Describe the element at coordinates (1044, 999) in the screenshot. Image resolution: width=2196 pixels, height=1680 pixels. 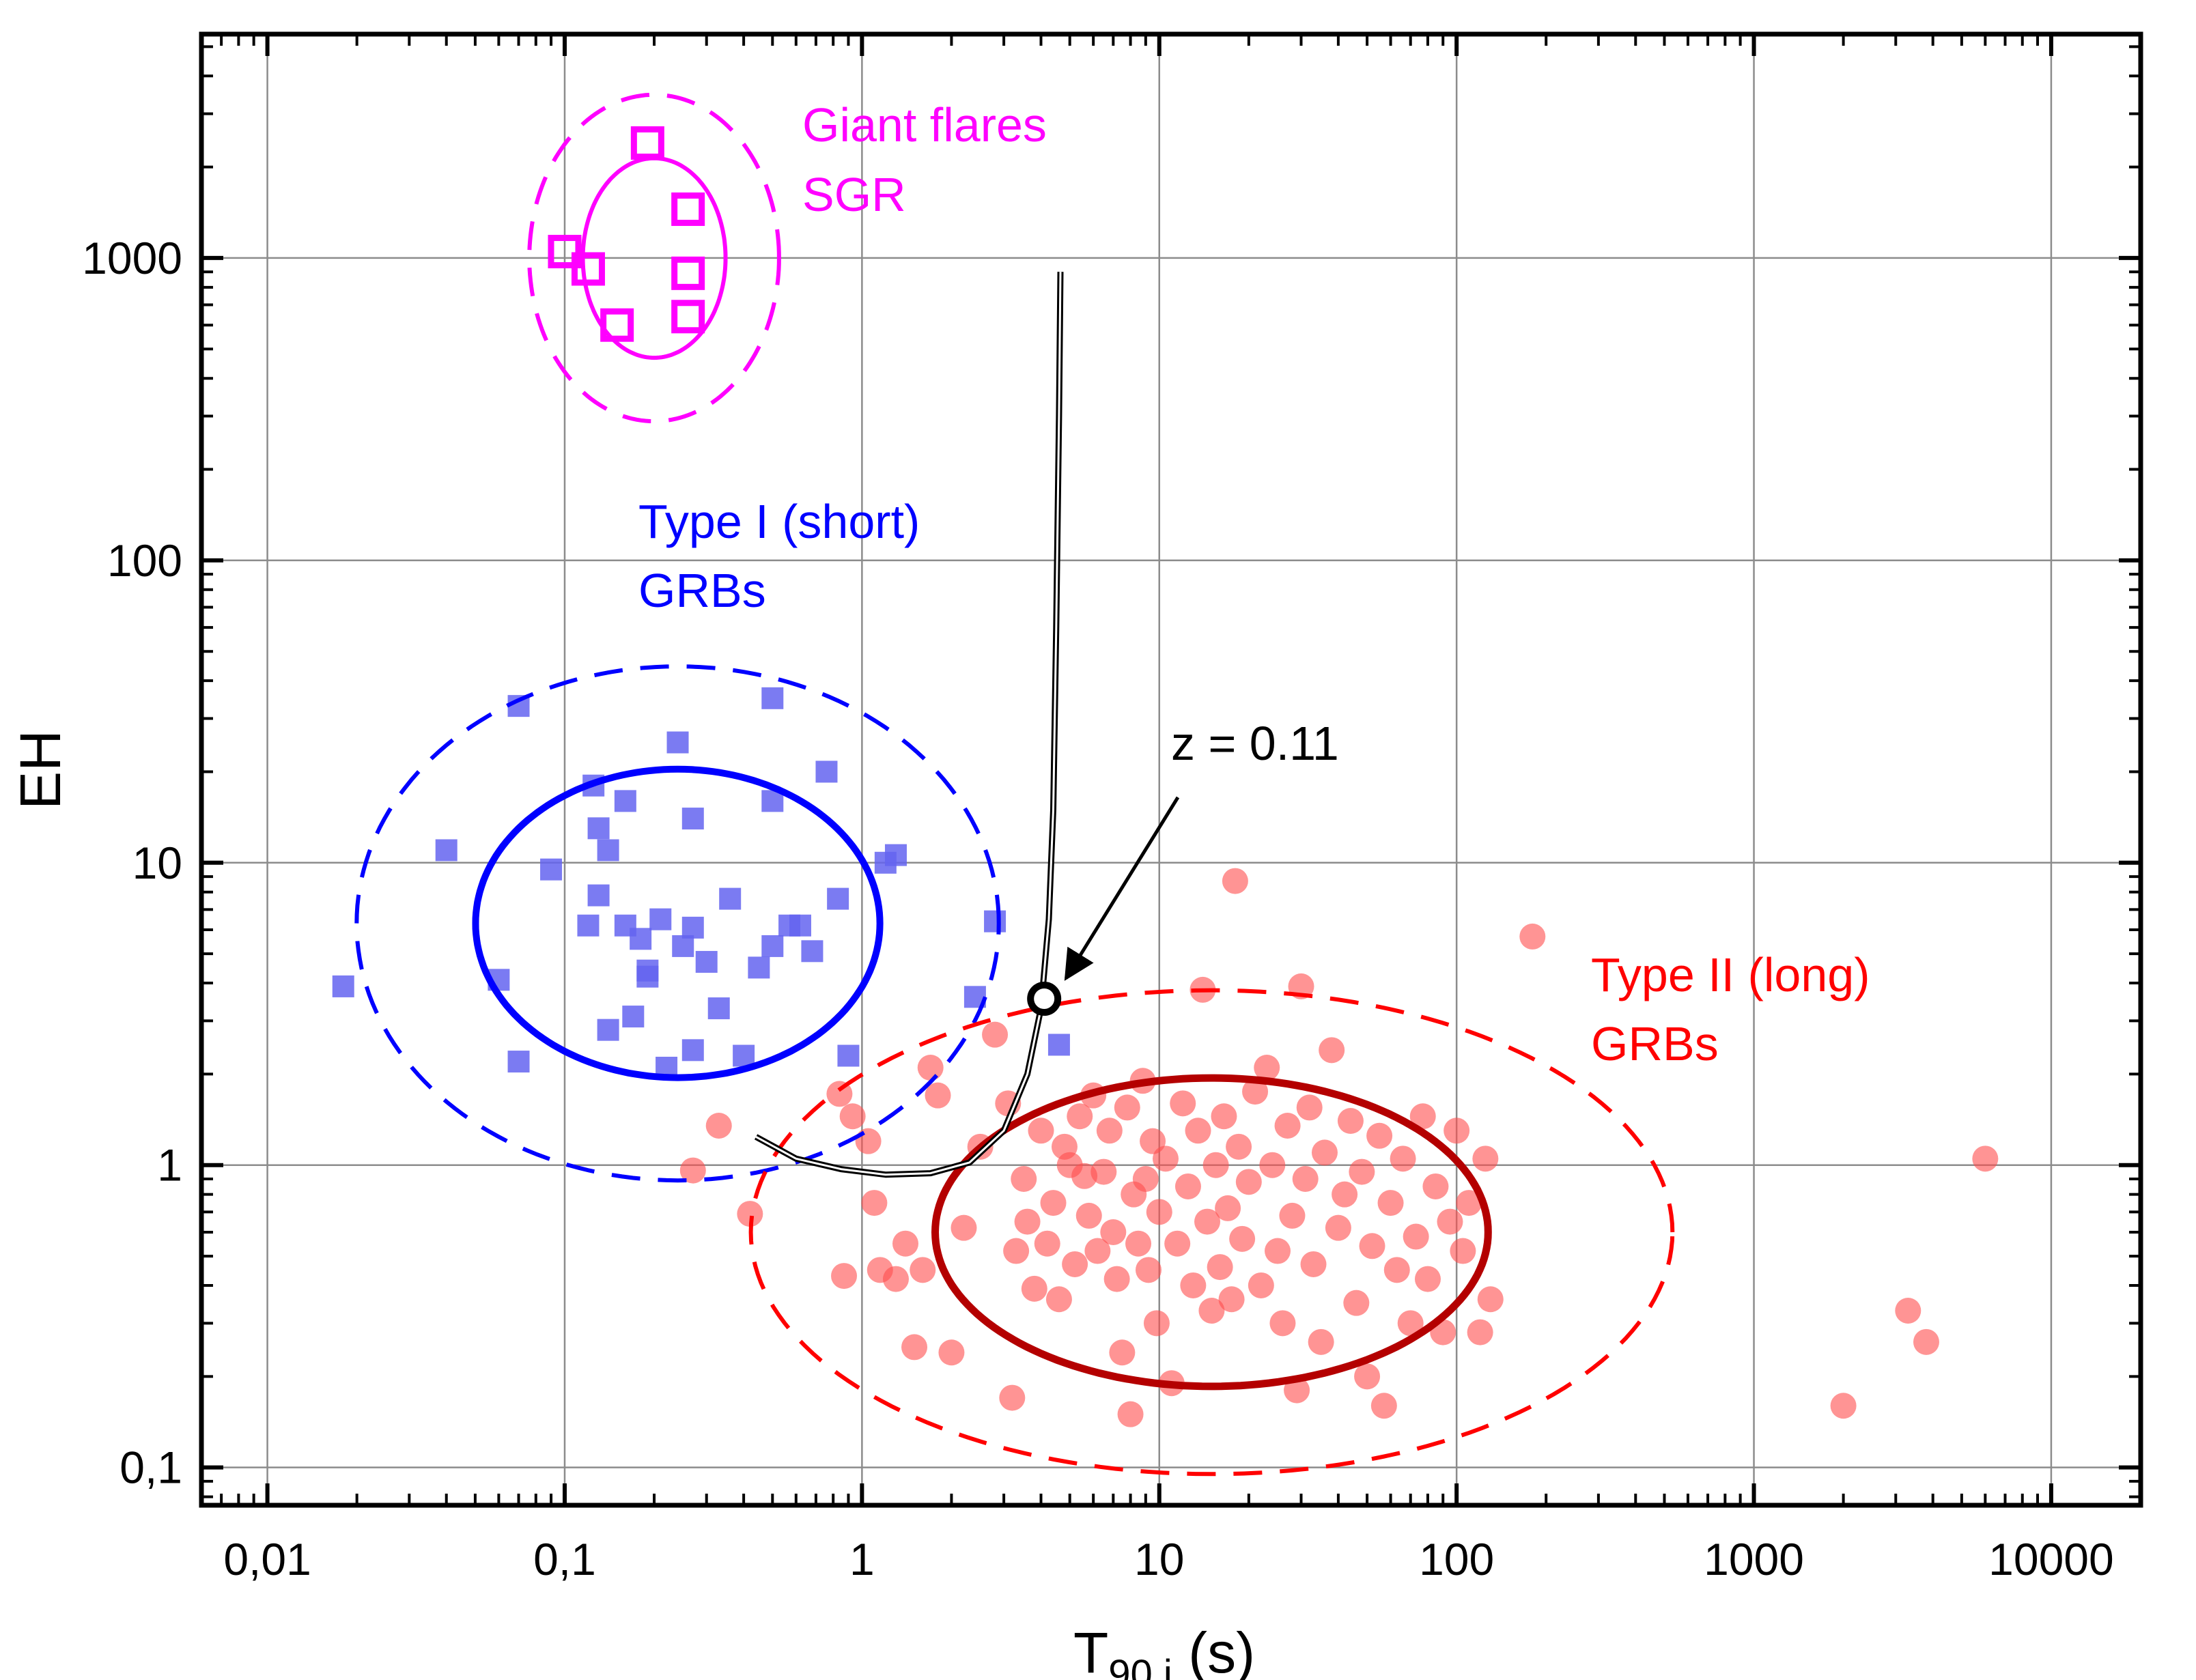
I see `redshift-marker` at that location.